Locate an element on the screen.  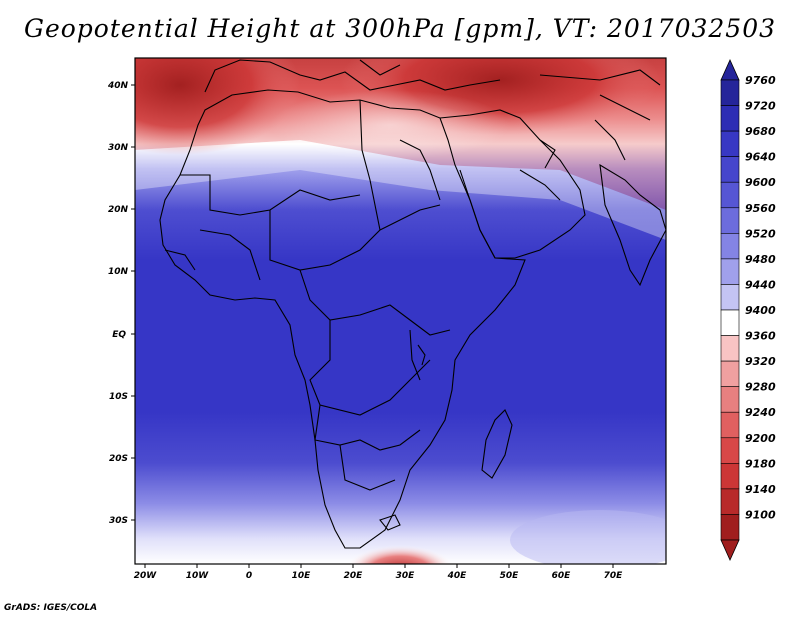
colorbar-label: 9360 is located at coordinates (760, 336).